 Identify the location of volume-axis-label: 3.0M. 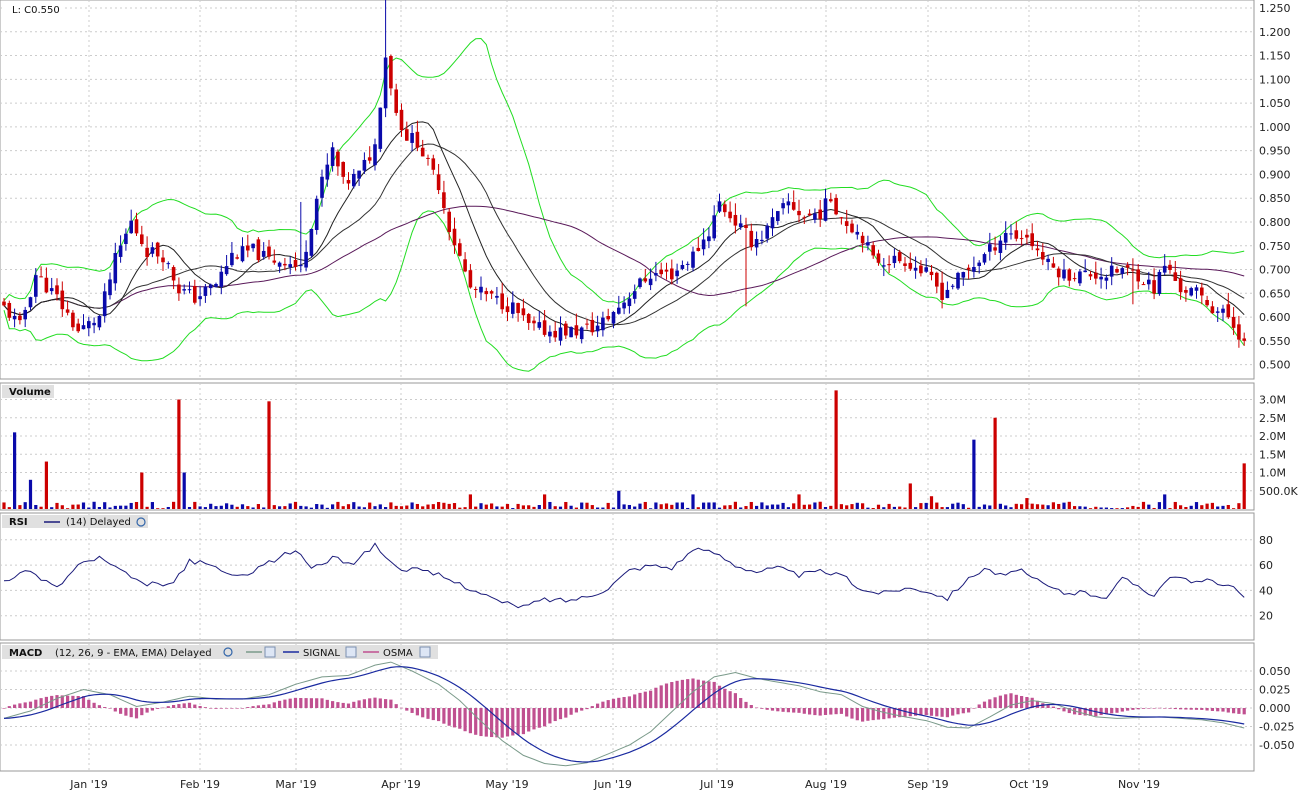
(1272, 400).